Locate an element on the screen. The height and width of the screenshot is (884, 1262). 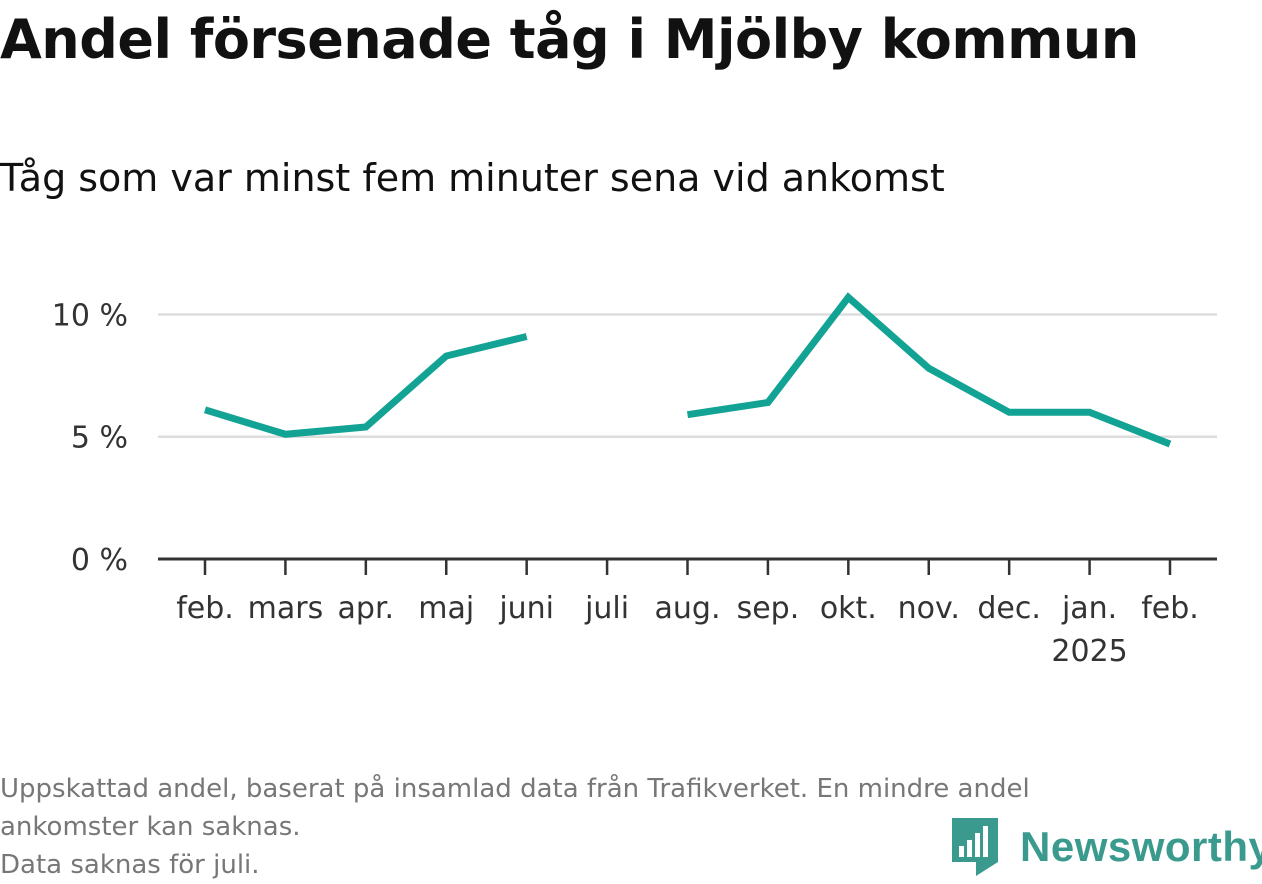
series-lines is located at coordinates (687, 370).